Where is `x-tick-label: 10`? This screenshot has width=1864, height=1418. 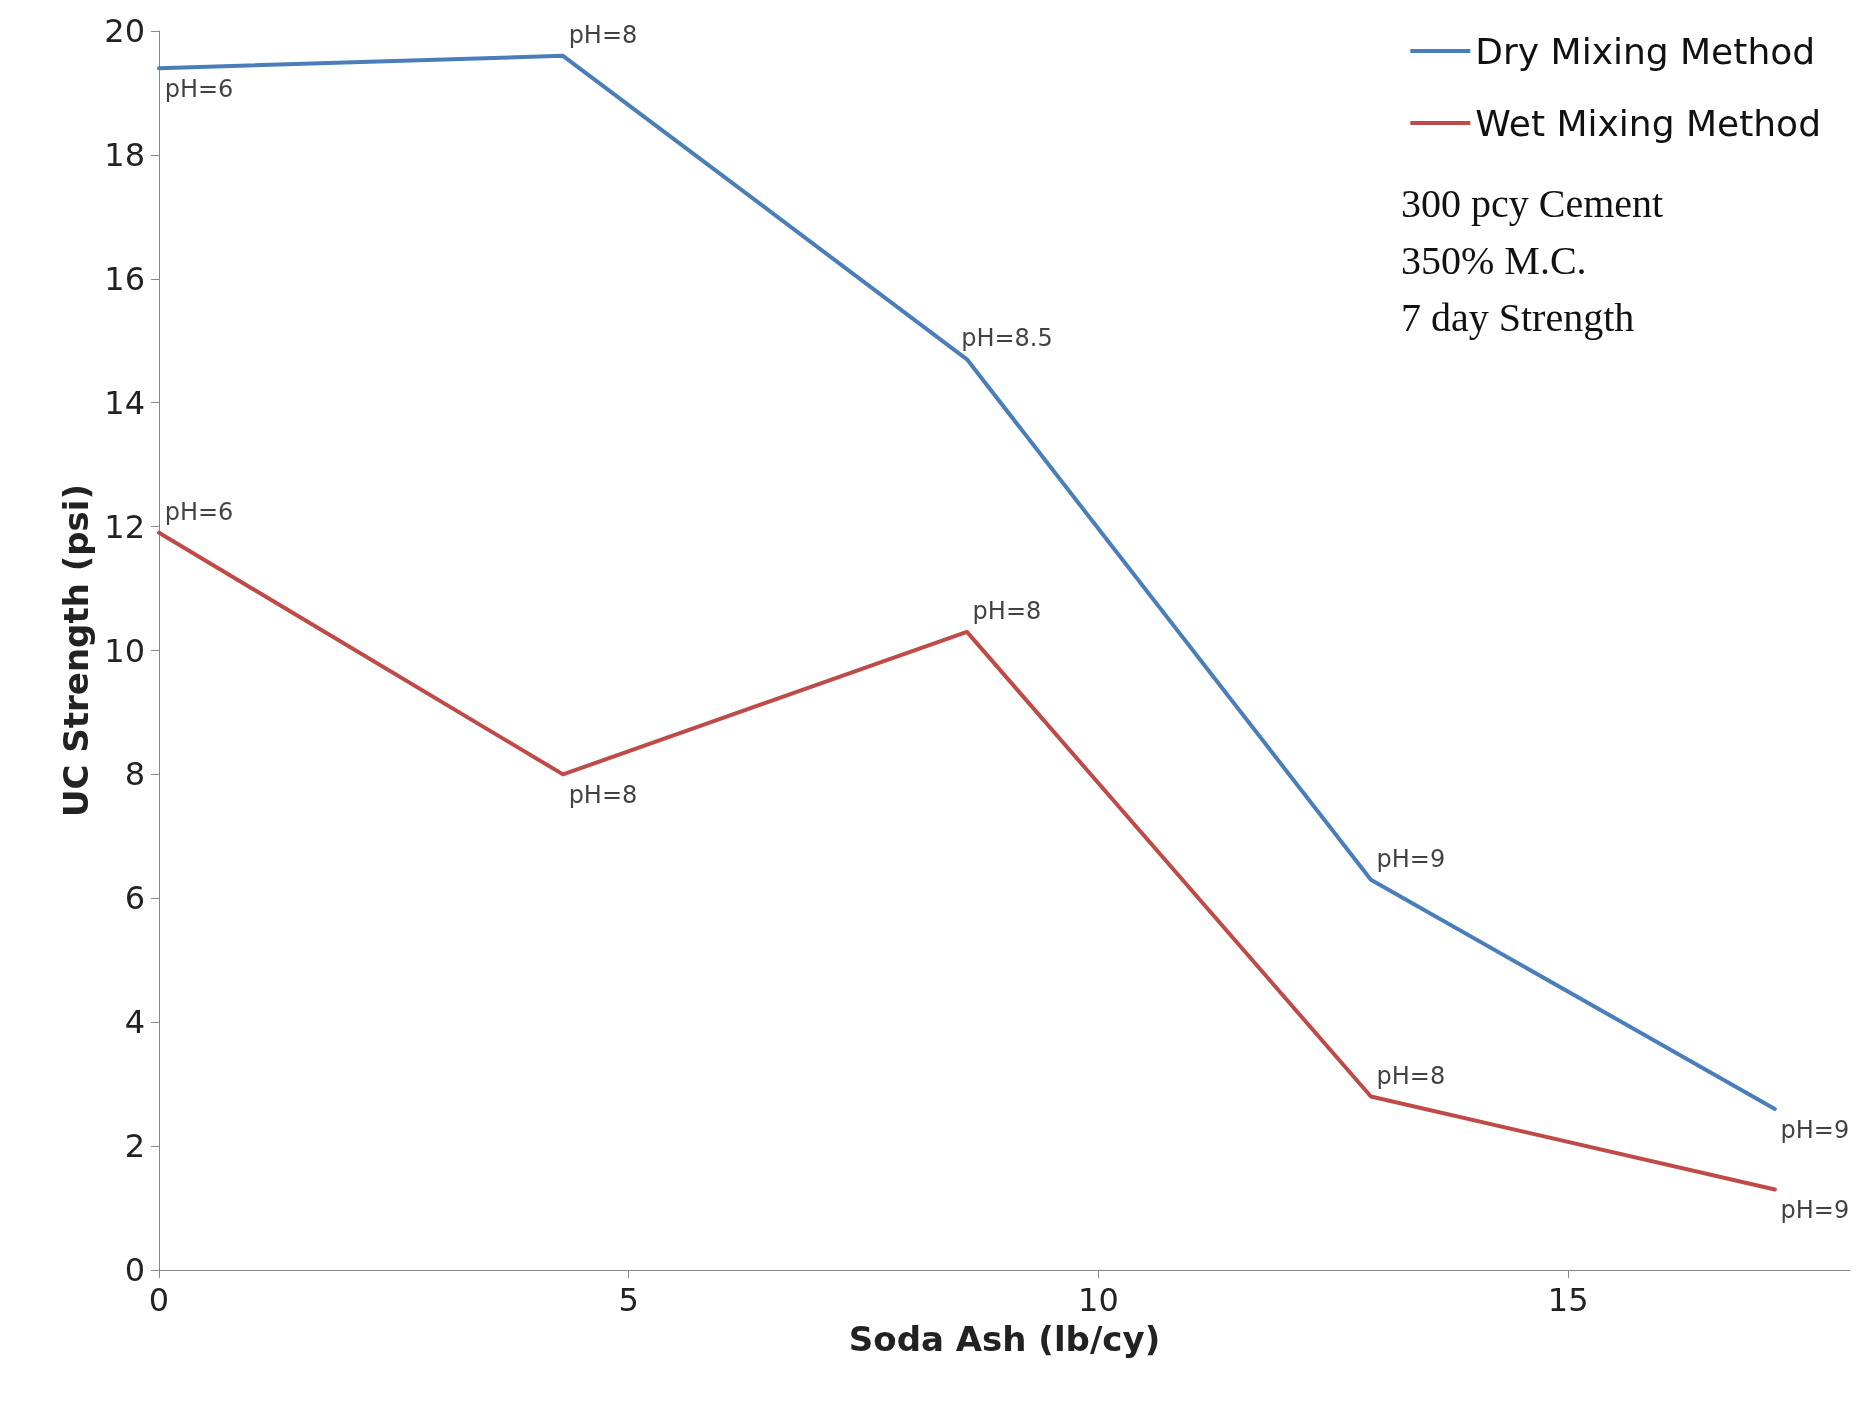 x-tick-label: 10 is located at coordinates (1098, 1300).